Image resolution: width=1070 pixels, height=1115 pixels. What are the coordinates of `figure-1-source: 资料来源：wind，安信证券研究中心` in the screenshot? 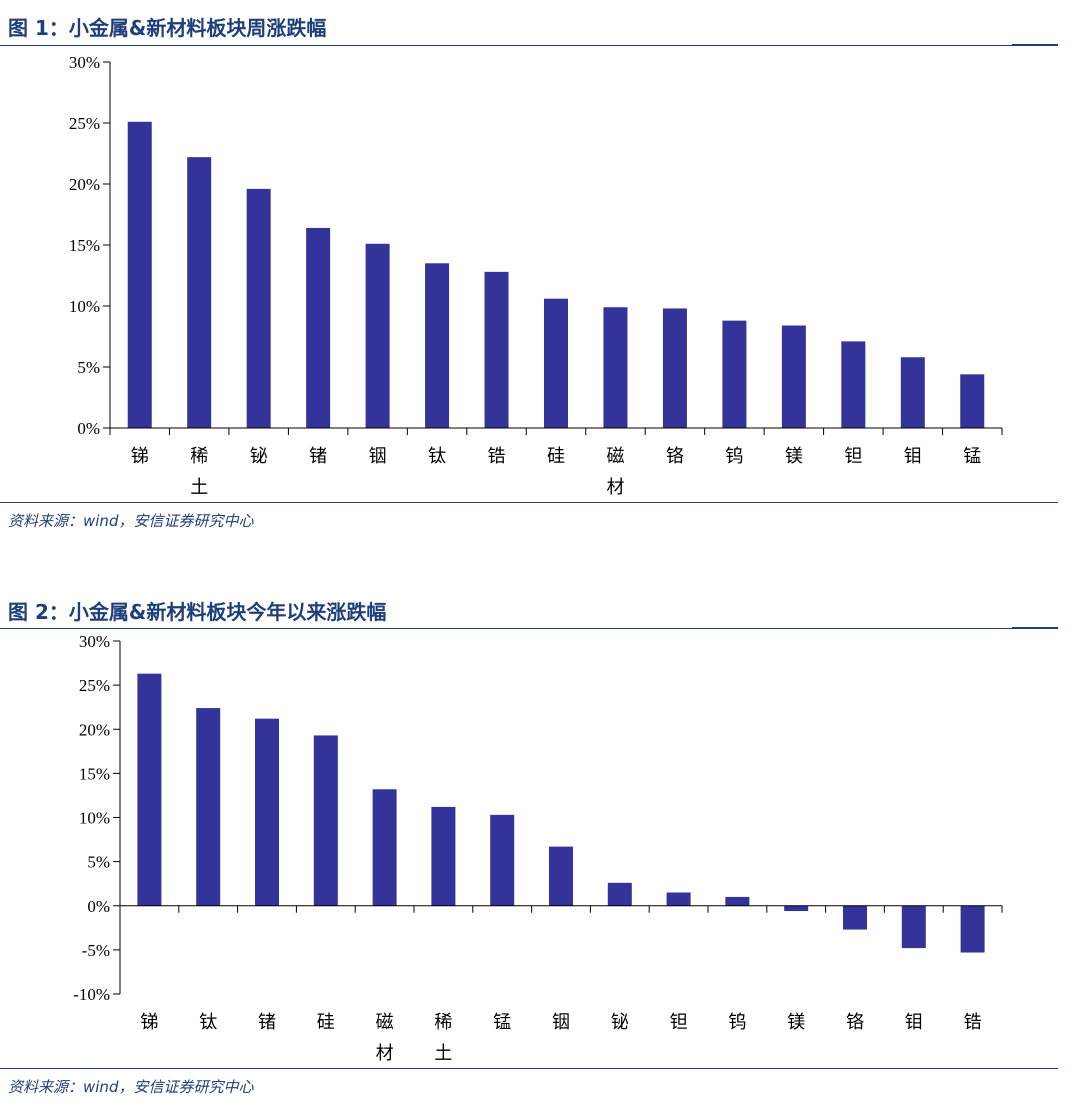 It's located at (131, 521).